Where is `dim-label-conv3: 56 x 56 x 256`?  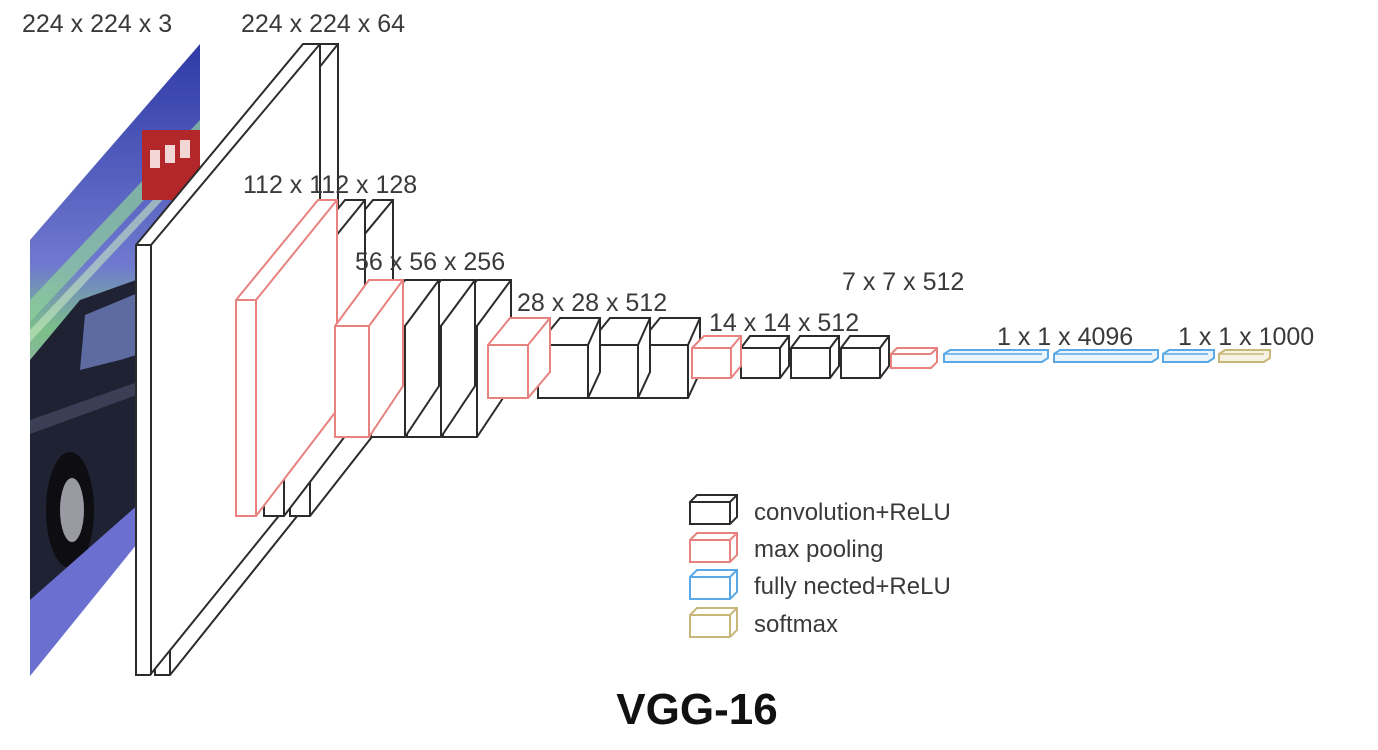
dim-label-conv3: 56 x 56 x 256 is located at coordinates (430, 262).